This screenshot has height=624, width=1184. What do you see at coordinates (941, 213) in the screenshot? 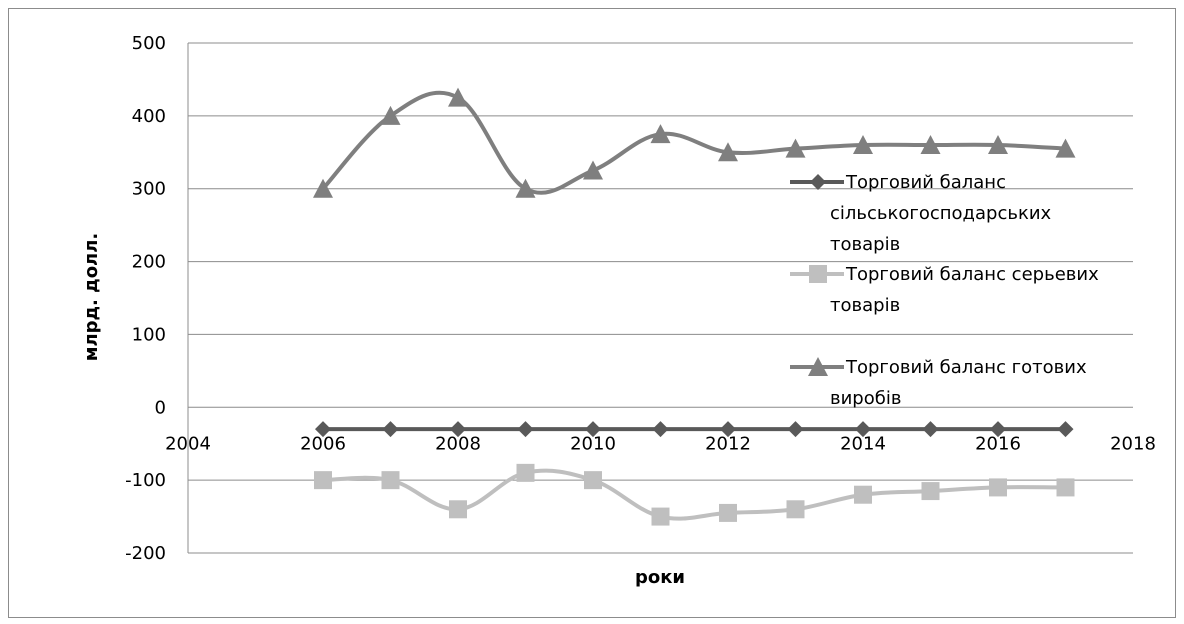
I see `legend-label-1: сільськогосподарських` at bounding box center [941, 213].